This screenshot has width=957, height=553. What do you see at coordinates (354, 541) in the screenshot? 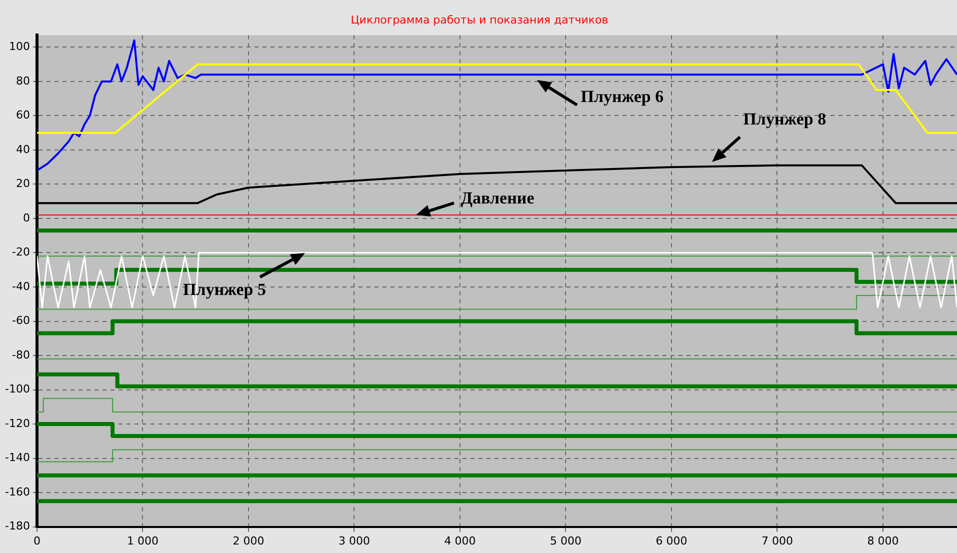
I see `x-tick-label: 3 000` at bounding box center [354, 541].